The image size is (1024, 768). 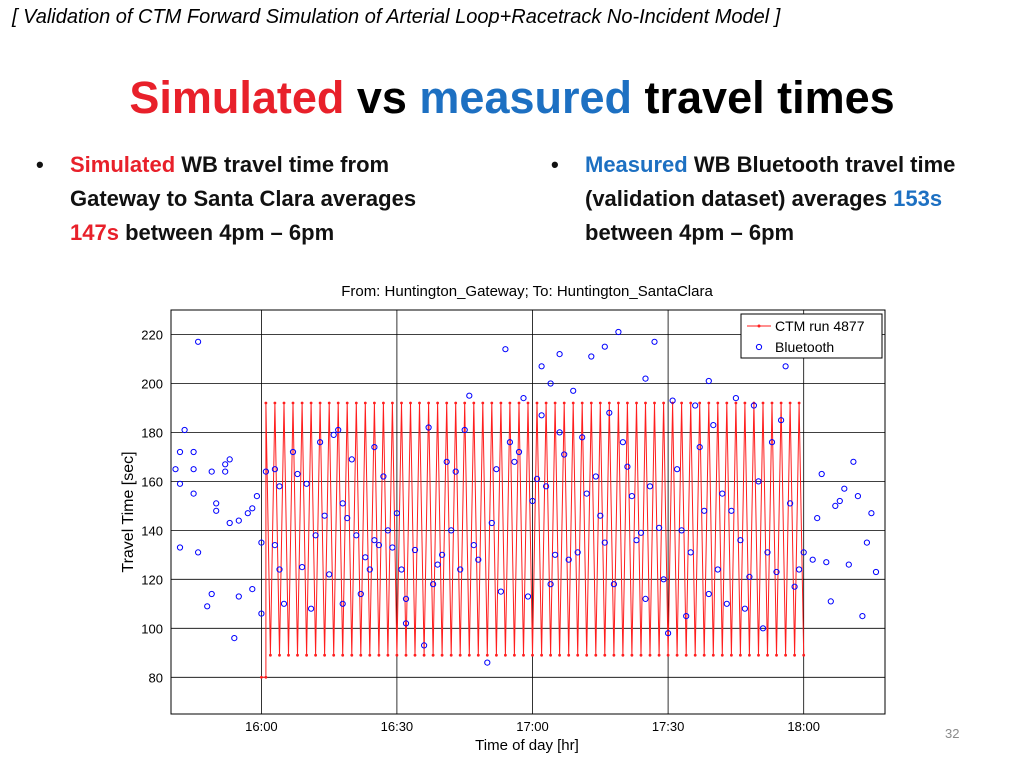 I want to click on bullet-simulated-highlight: Simulated, so click(x=123, y=164).